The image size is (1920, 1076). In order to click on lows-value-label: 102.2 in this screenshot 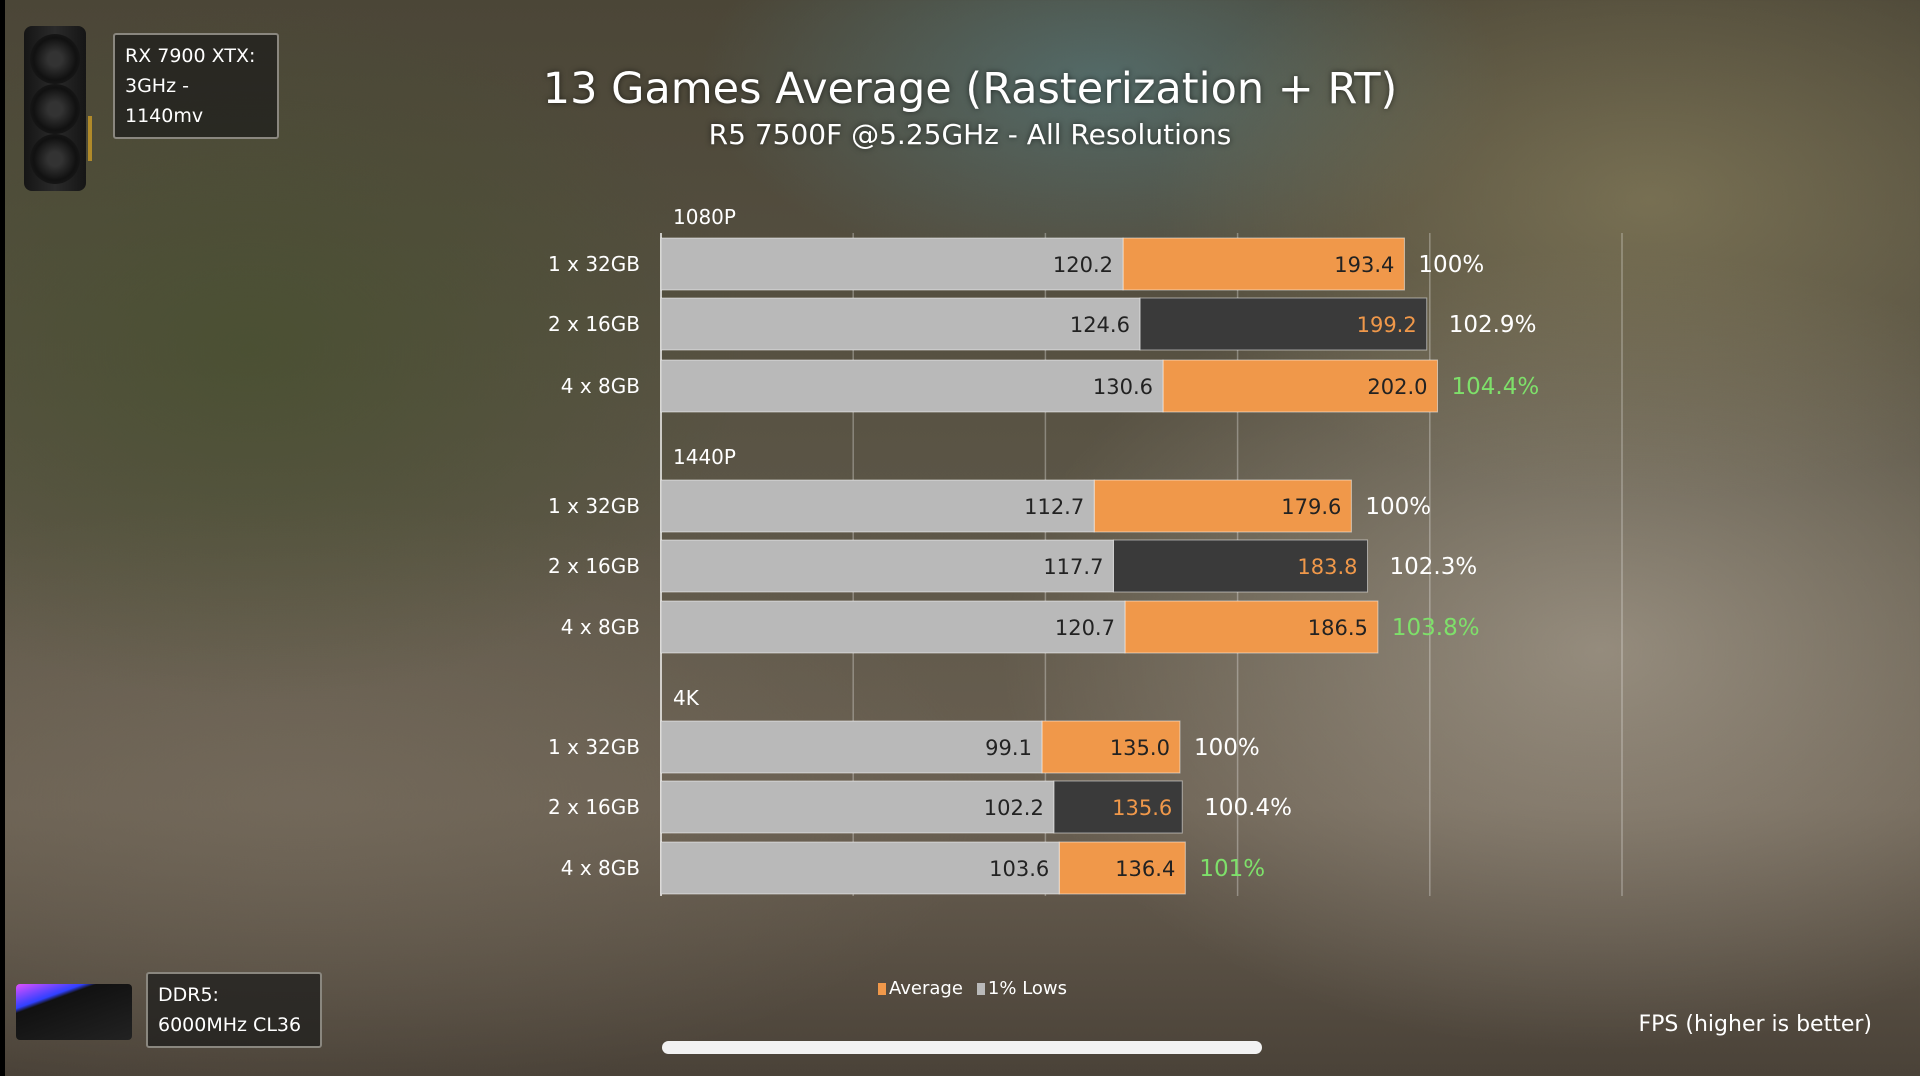, I will do `click(1014, 808)`.